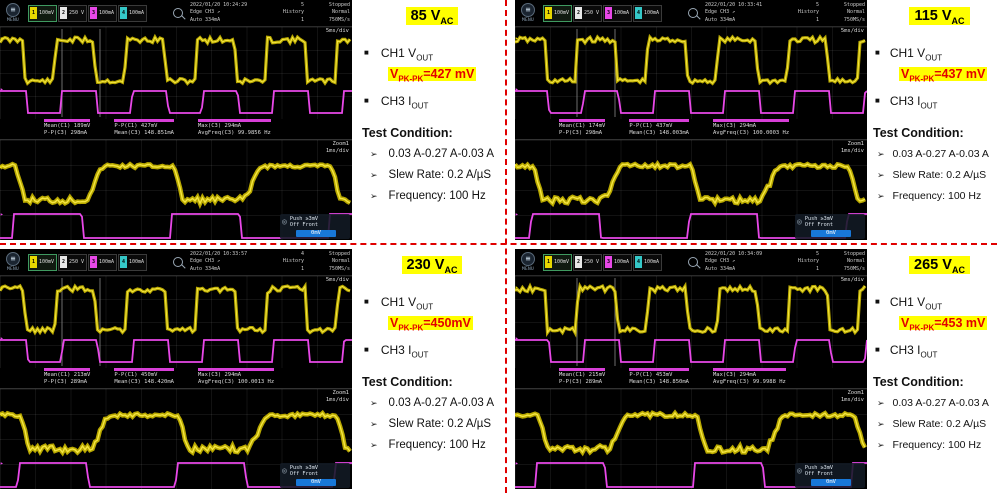 The width and height of the screenshot is (997, 493). I want to click on test-condition-item: ➢ Frequency: 100 Hz, so click(436, 445).